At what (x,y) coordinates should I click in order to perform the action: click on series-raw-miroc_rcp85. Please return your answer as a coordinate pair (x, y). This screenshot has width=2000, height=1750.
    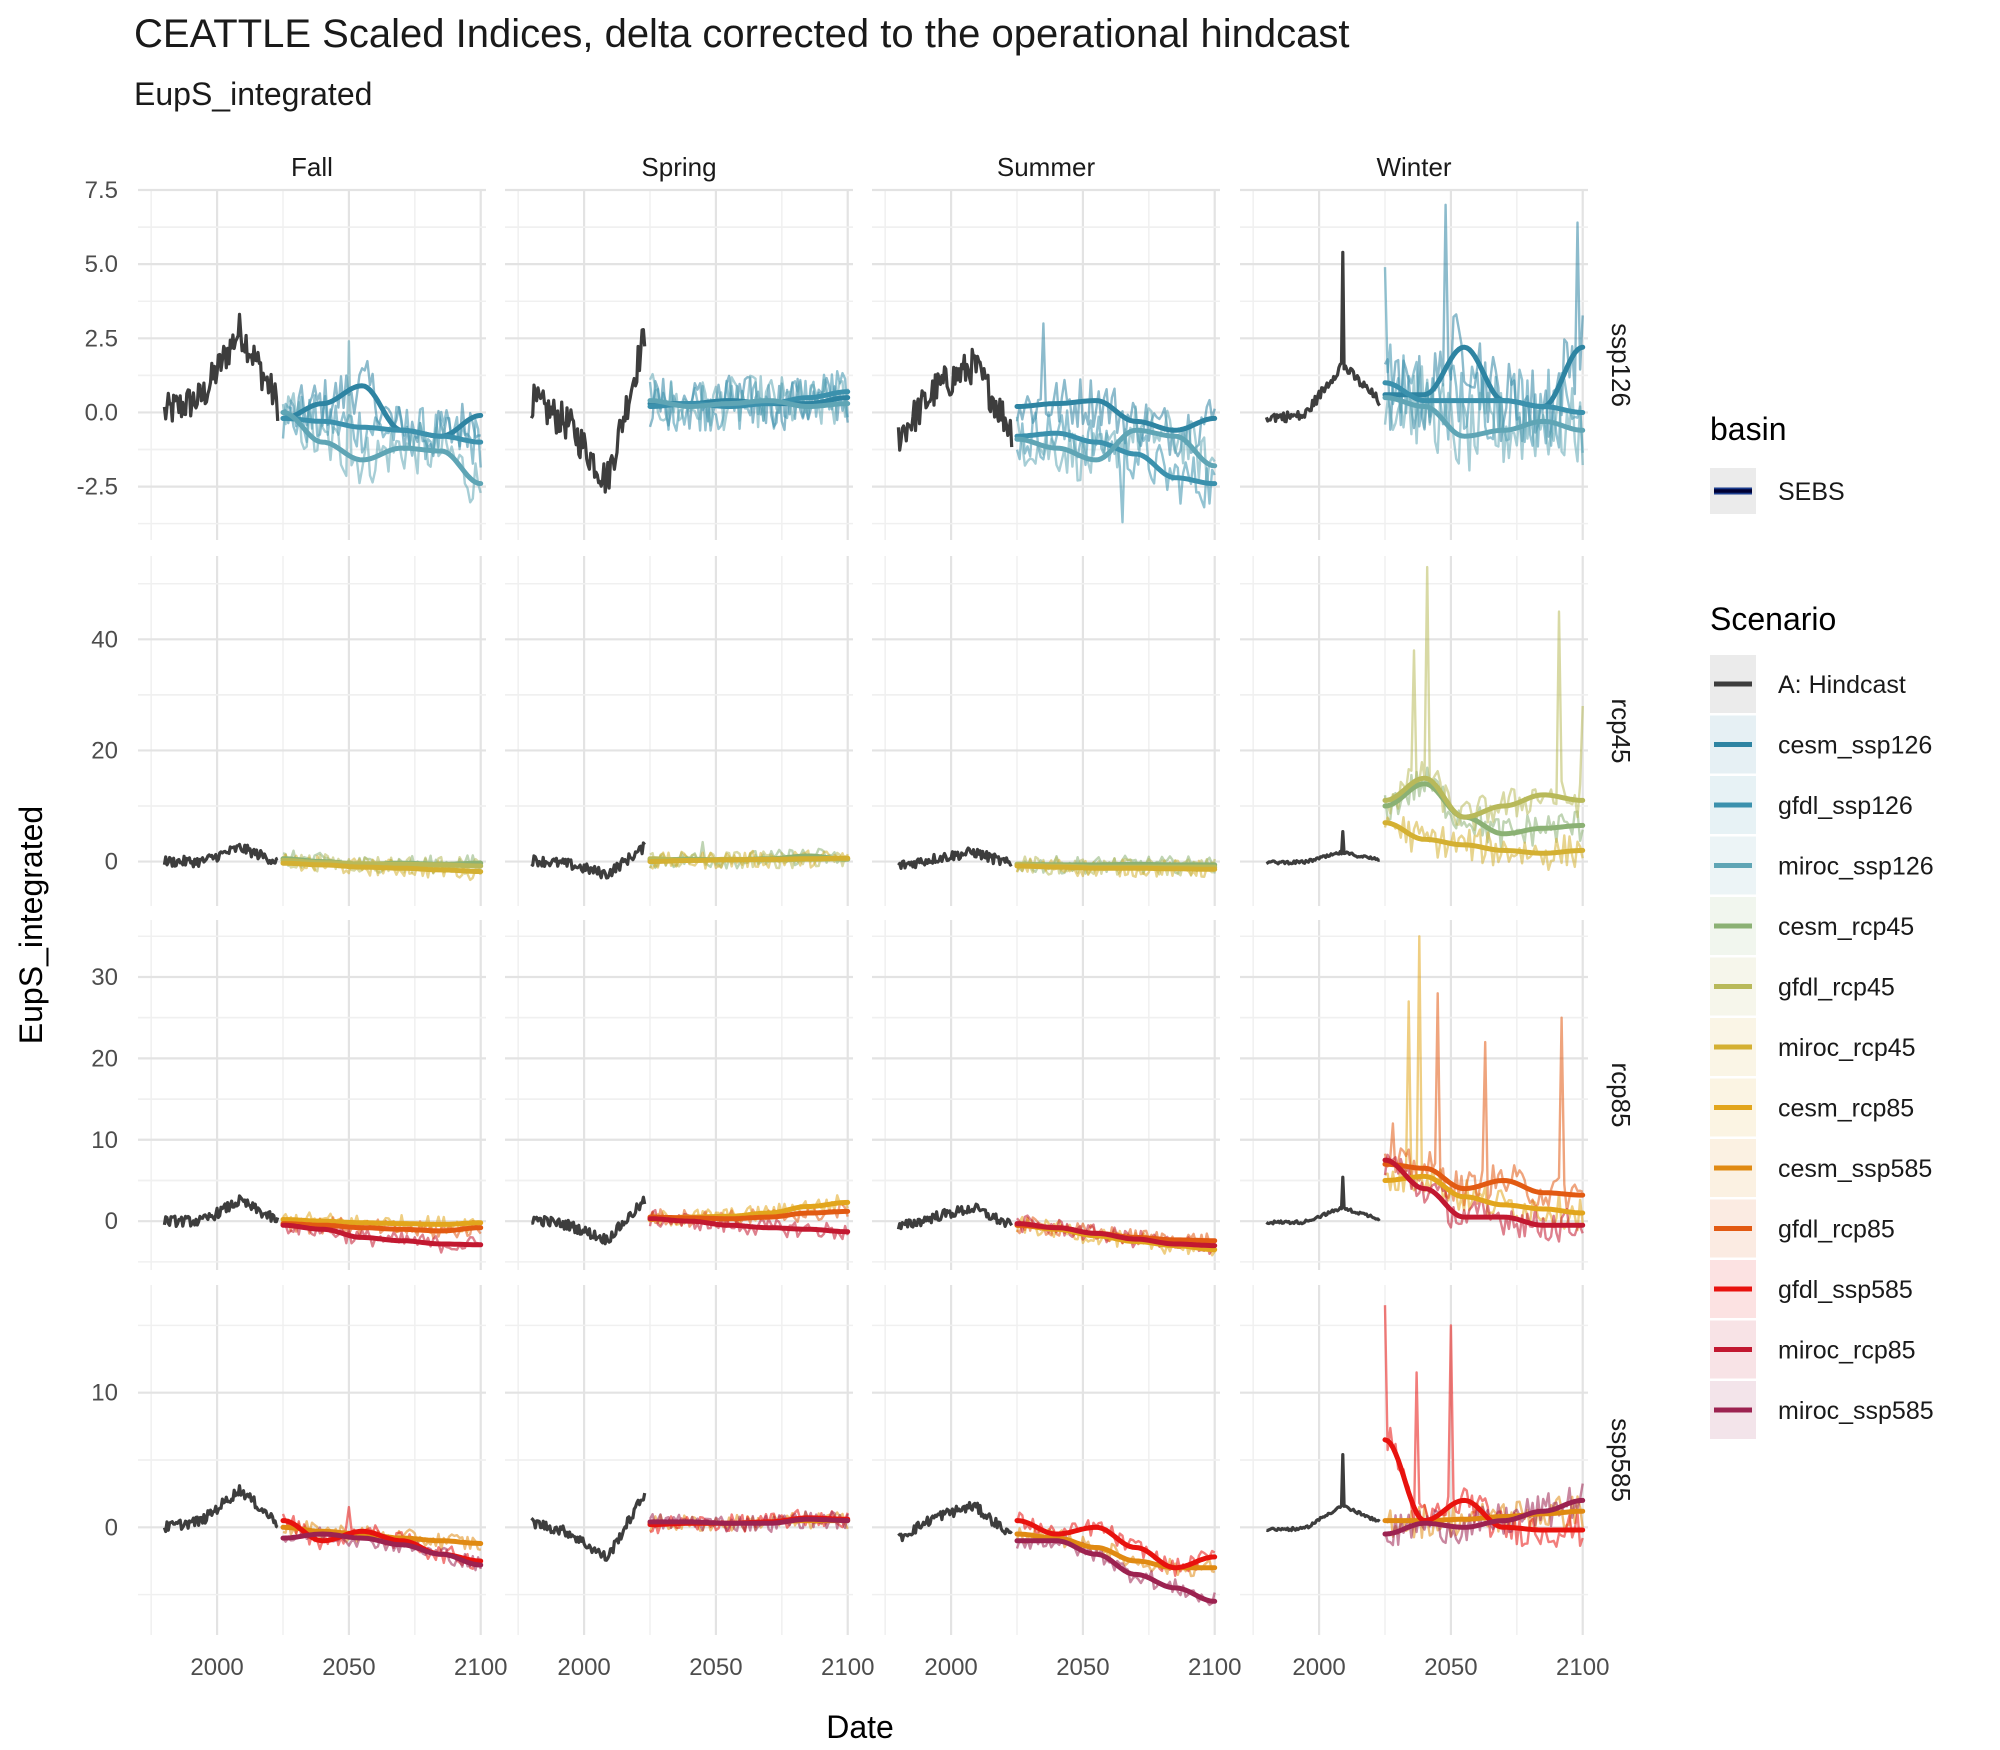
    Looking at the image, I should click on (1483, 1198).